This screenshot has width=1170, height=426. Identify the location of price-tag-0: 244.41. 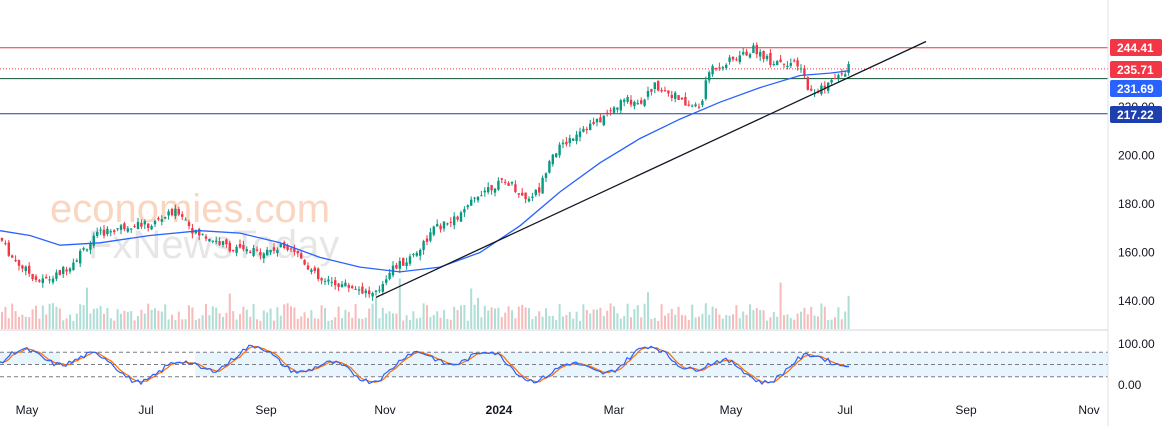
(1135, 48).